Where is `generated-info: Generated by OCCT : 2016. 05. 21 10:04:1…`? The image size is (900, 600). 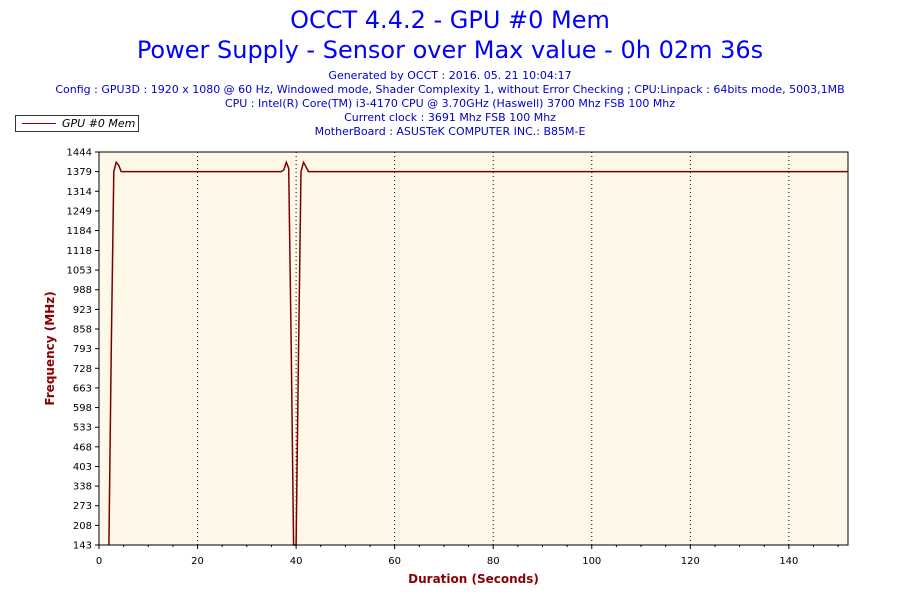
generated-info: Generated by OCCT : 2016. 05. 21 10:04:1… is located at coordinates (450, 75).